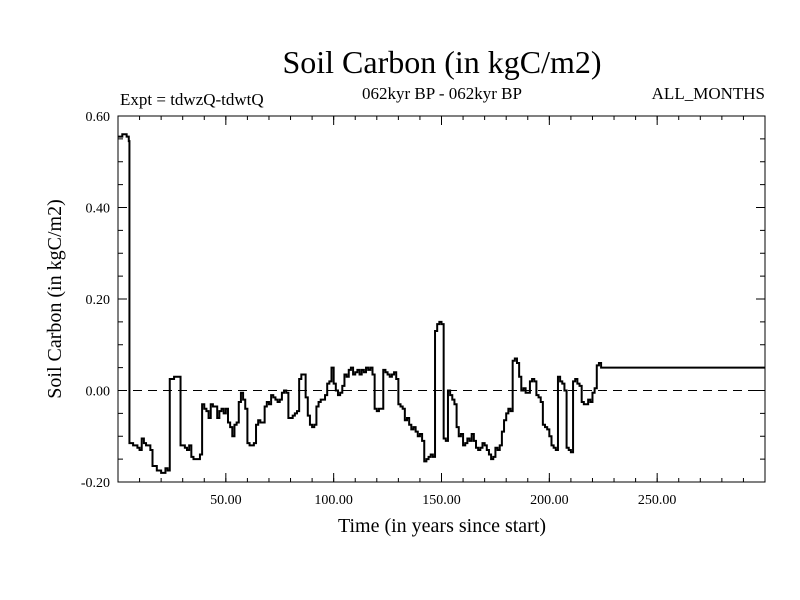 The image size is (800, 600). Describe the element at coordinates (442, 93) in the screenshot. I see `period-label: 062kyr BP - 062kyr BP` at that location.